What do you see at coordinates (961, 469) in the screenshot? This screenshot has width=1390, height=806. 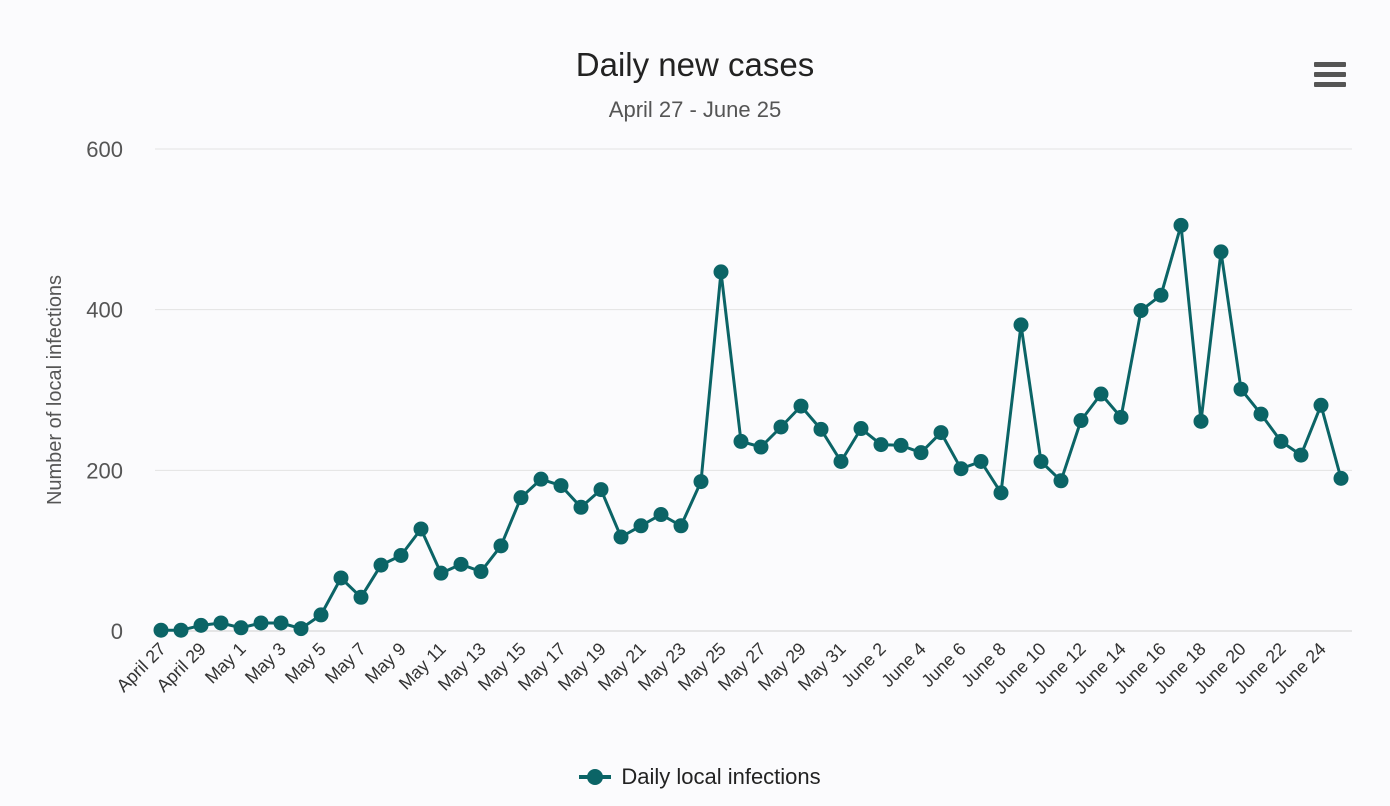 I see `data-point: June 6: 202` at bounding box center [961, 469].